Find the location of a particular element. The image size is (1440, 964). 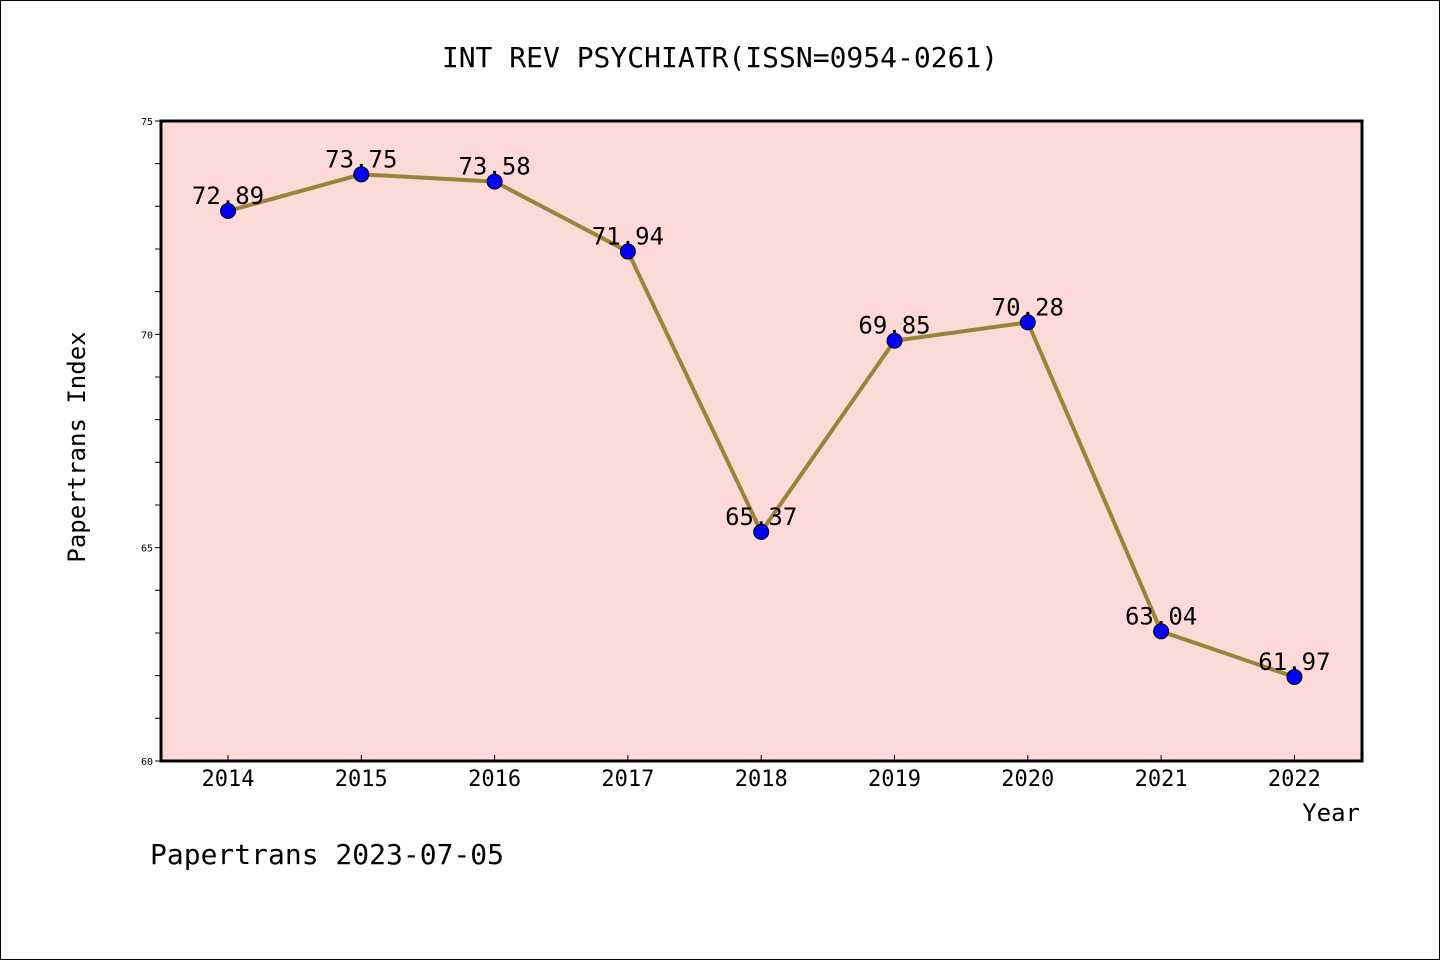

data-label: 63.04 is located at coordinates (1161, 616).